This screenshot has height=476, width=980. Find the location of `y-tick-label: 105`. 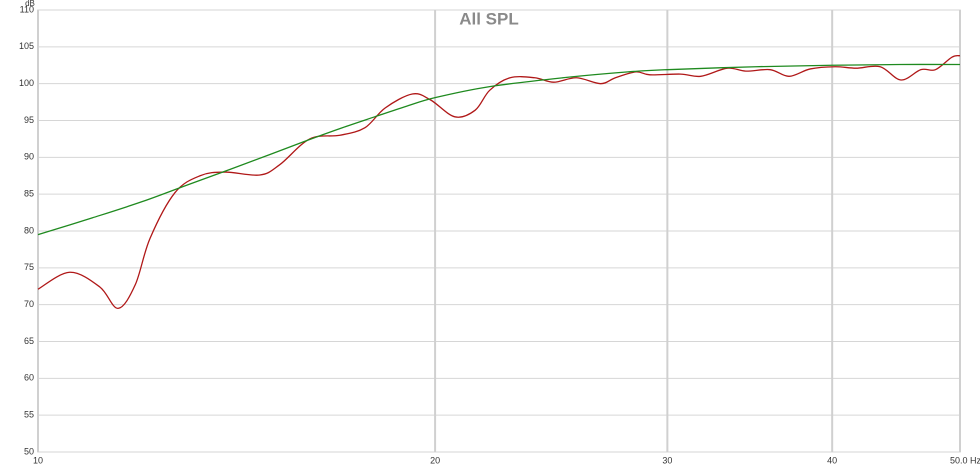

y-tick-label: 105 is located at coordinates (26, 46).